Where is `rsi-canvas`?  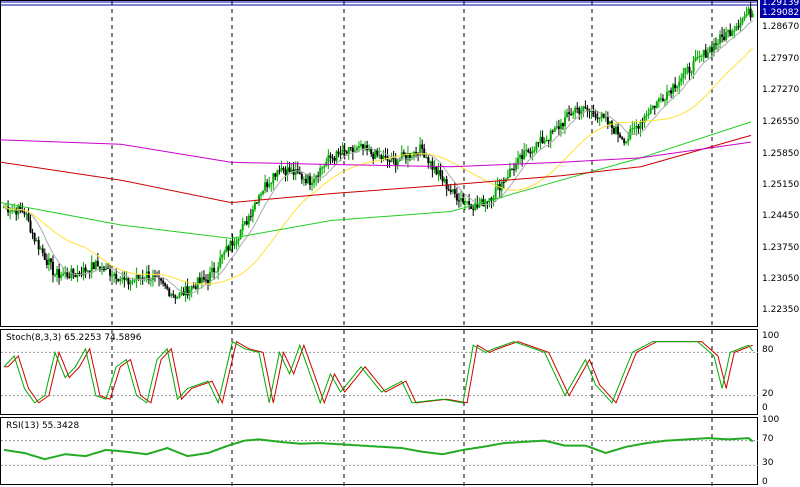 rsi-canvas is located at coordinates (380, 452).